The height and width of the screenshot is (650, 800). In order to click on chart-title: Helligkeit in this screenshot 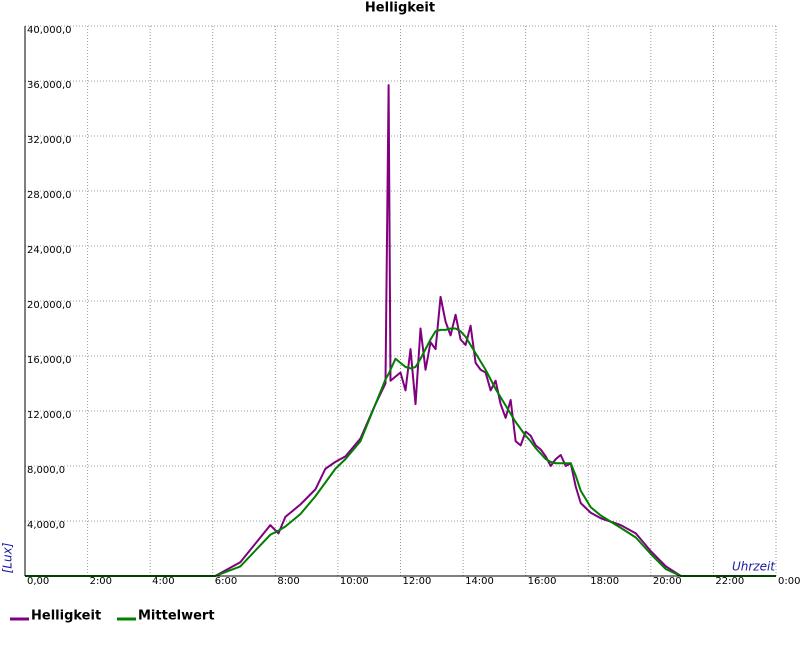, I will do `click(400, 8)`.